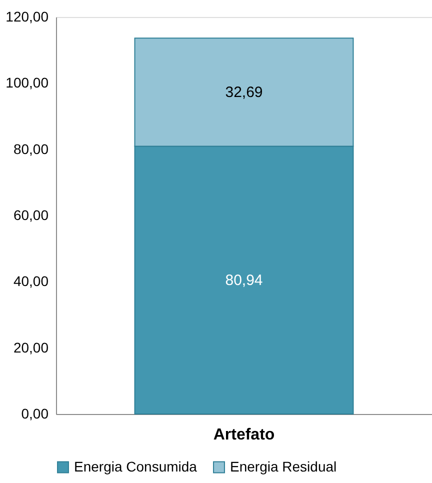 Image resolution: width=432 pixels, height=483 pixels. I want to click on y-tick-label: 80,00, so click(31, 148).